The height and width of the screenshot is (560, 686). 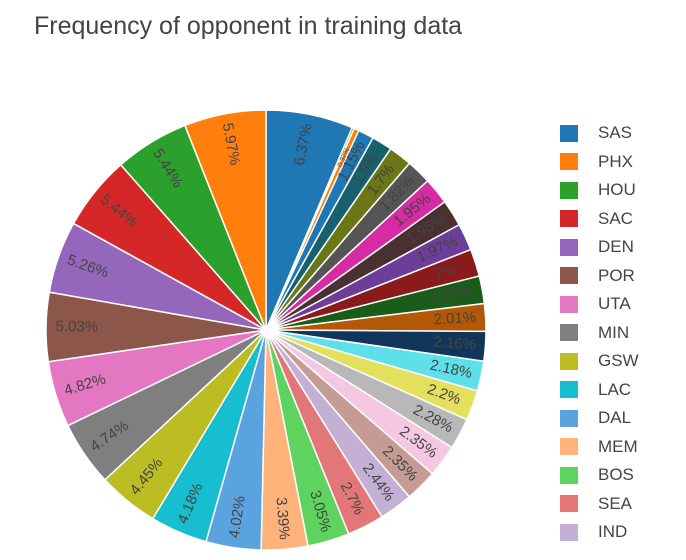 I want to click on legend-item-lac: LAC, so click(x=599, y=390).